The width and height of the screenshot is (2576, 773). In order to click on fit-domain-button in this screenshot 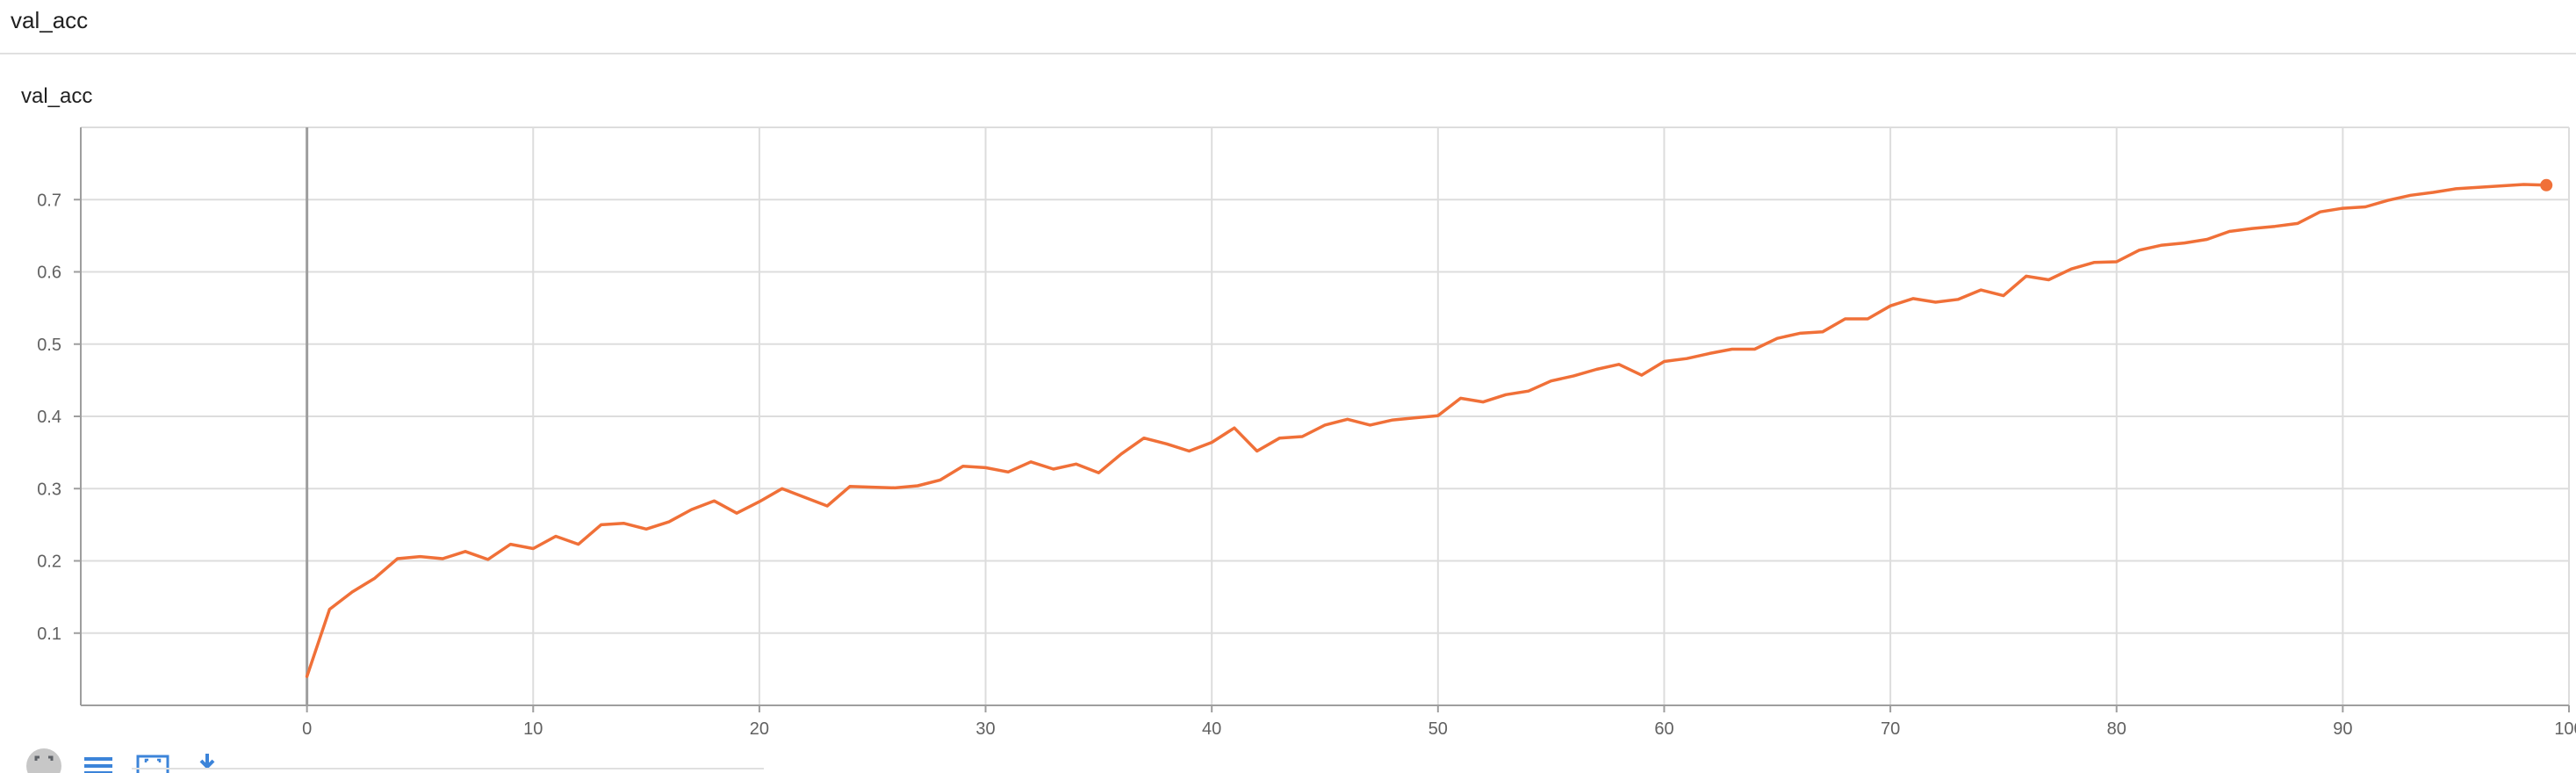, I will do `click(152, 760)`.